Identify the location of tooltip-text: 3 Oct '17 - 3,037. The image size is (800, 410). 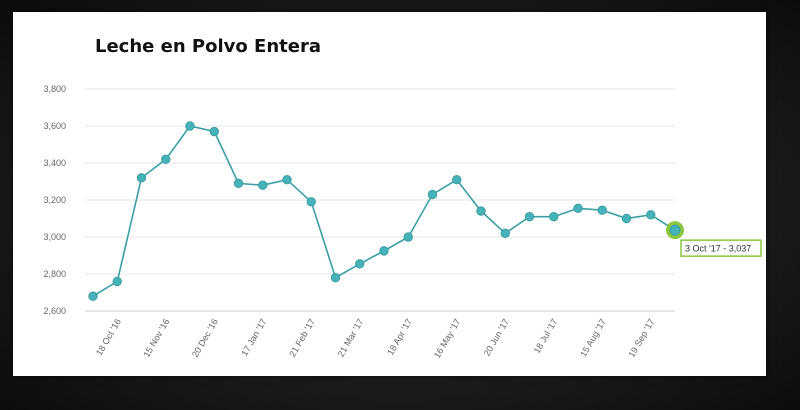
(718, 249).